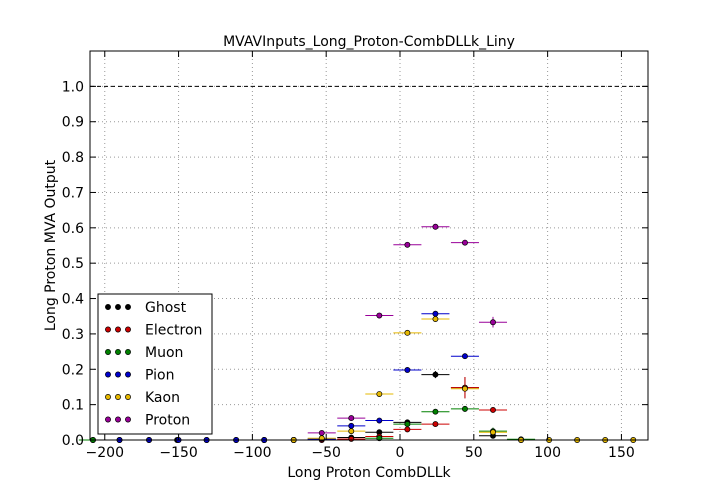 This screenshot has height=504, width=720. What do you see at coordinates (73, 300) in the screenshot?
I see `y-tick-label: 0.4` at bounding box center [73, 300].